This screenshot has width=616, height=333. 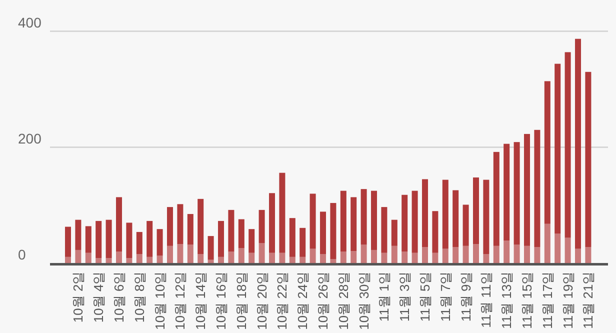 What do you see at coordinates (486, 299) in the screenshot?
I see `x-tick-label: 11월 11일` at bounding box center [486, 299].